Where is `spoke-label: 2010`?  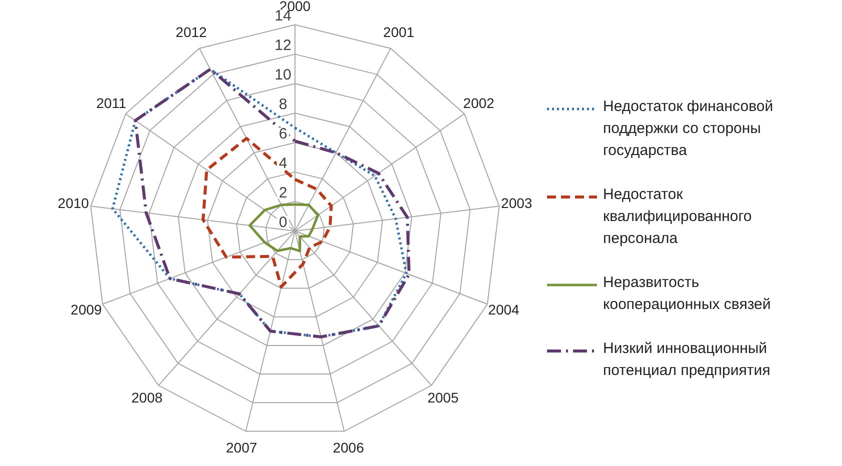 spoke-label: 2010 is located at coordinates (74, 203).